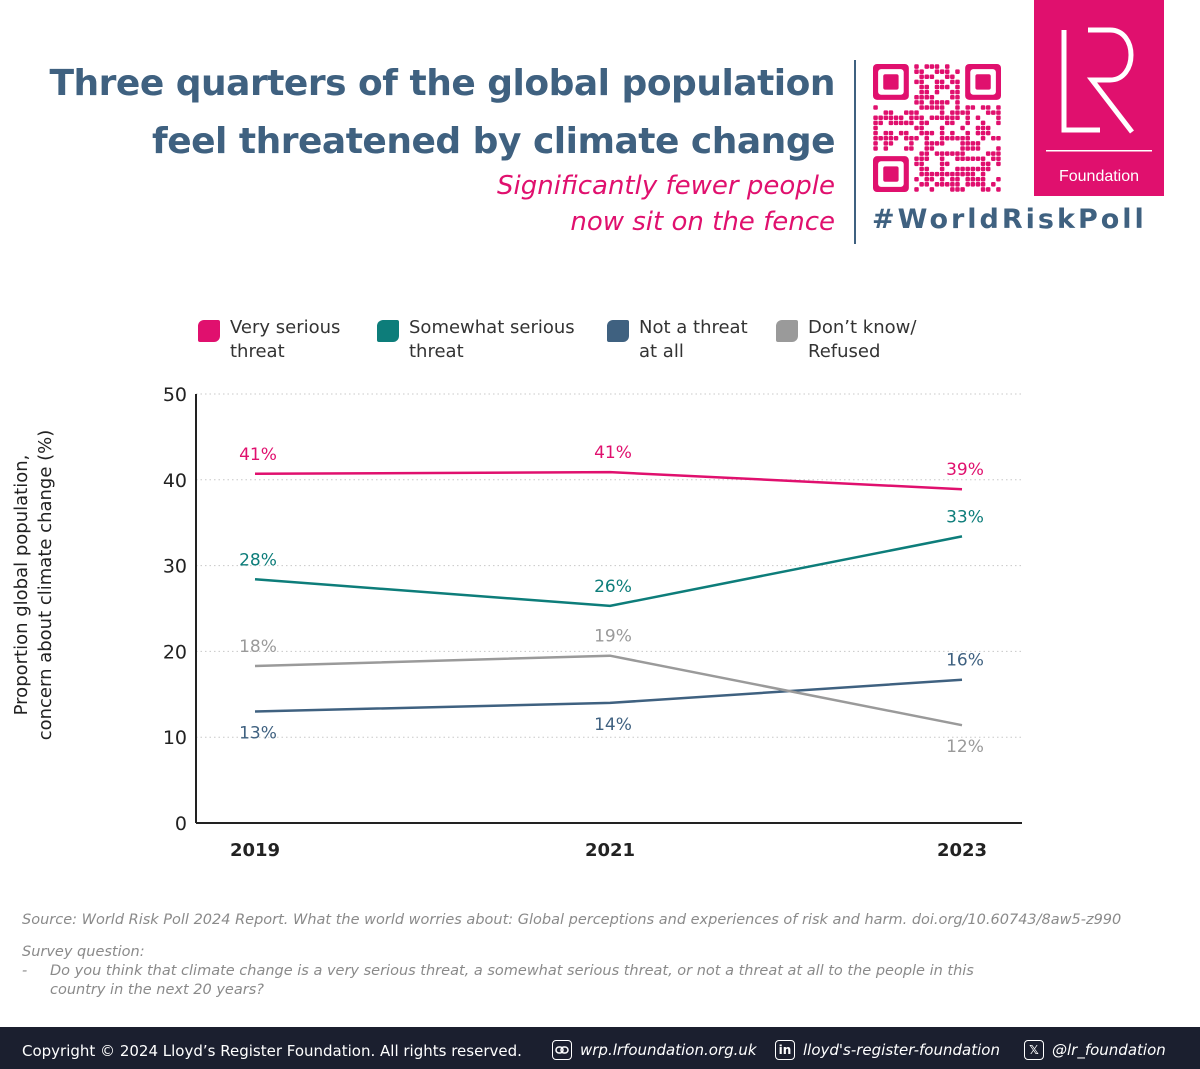 The image size is (1200, 1069). What do you see at coordinates (258, 560) in the screenshot?
I see `data-label-somewhat-2019: 28%` at bounding box center [258, 560].